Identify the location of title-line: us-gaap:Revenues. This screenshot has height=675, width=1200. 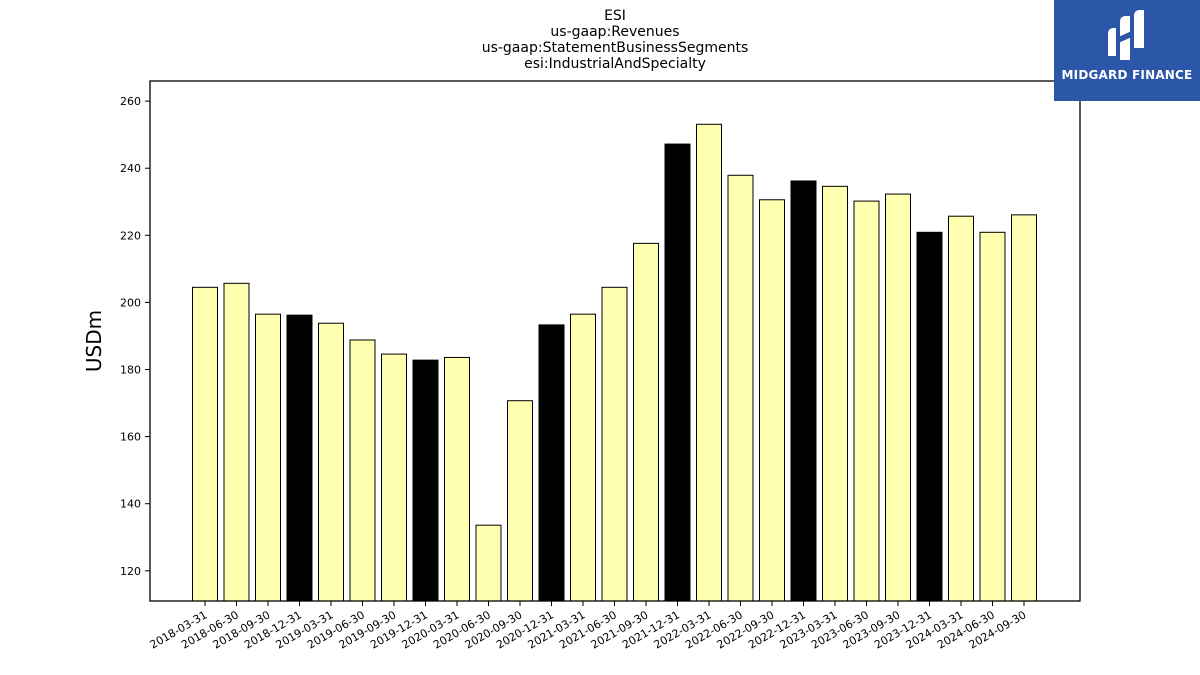
(614, 32).